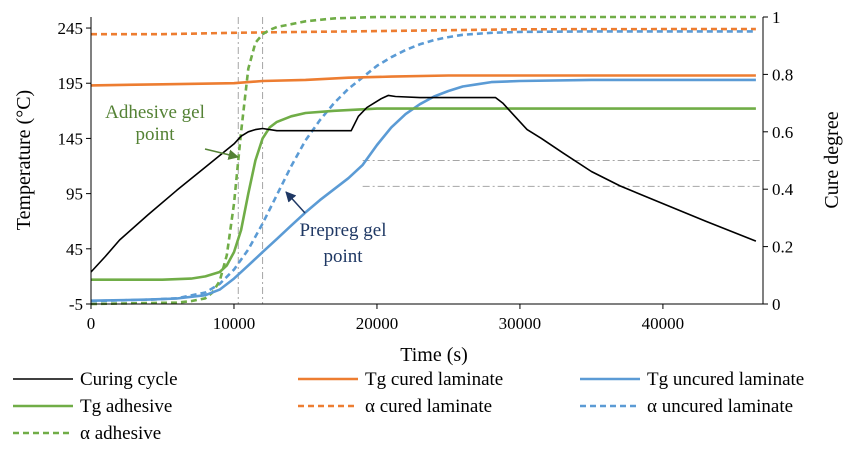 Image resolution: width=852 pixels, height=451 pixels. What do you see at coordinates (129, 379) in the screenshot?
I see `legend-label: Curing cycle` at bounding box center [129, 379].